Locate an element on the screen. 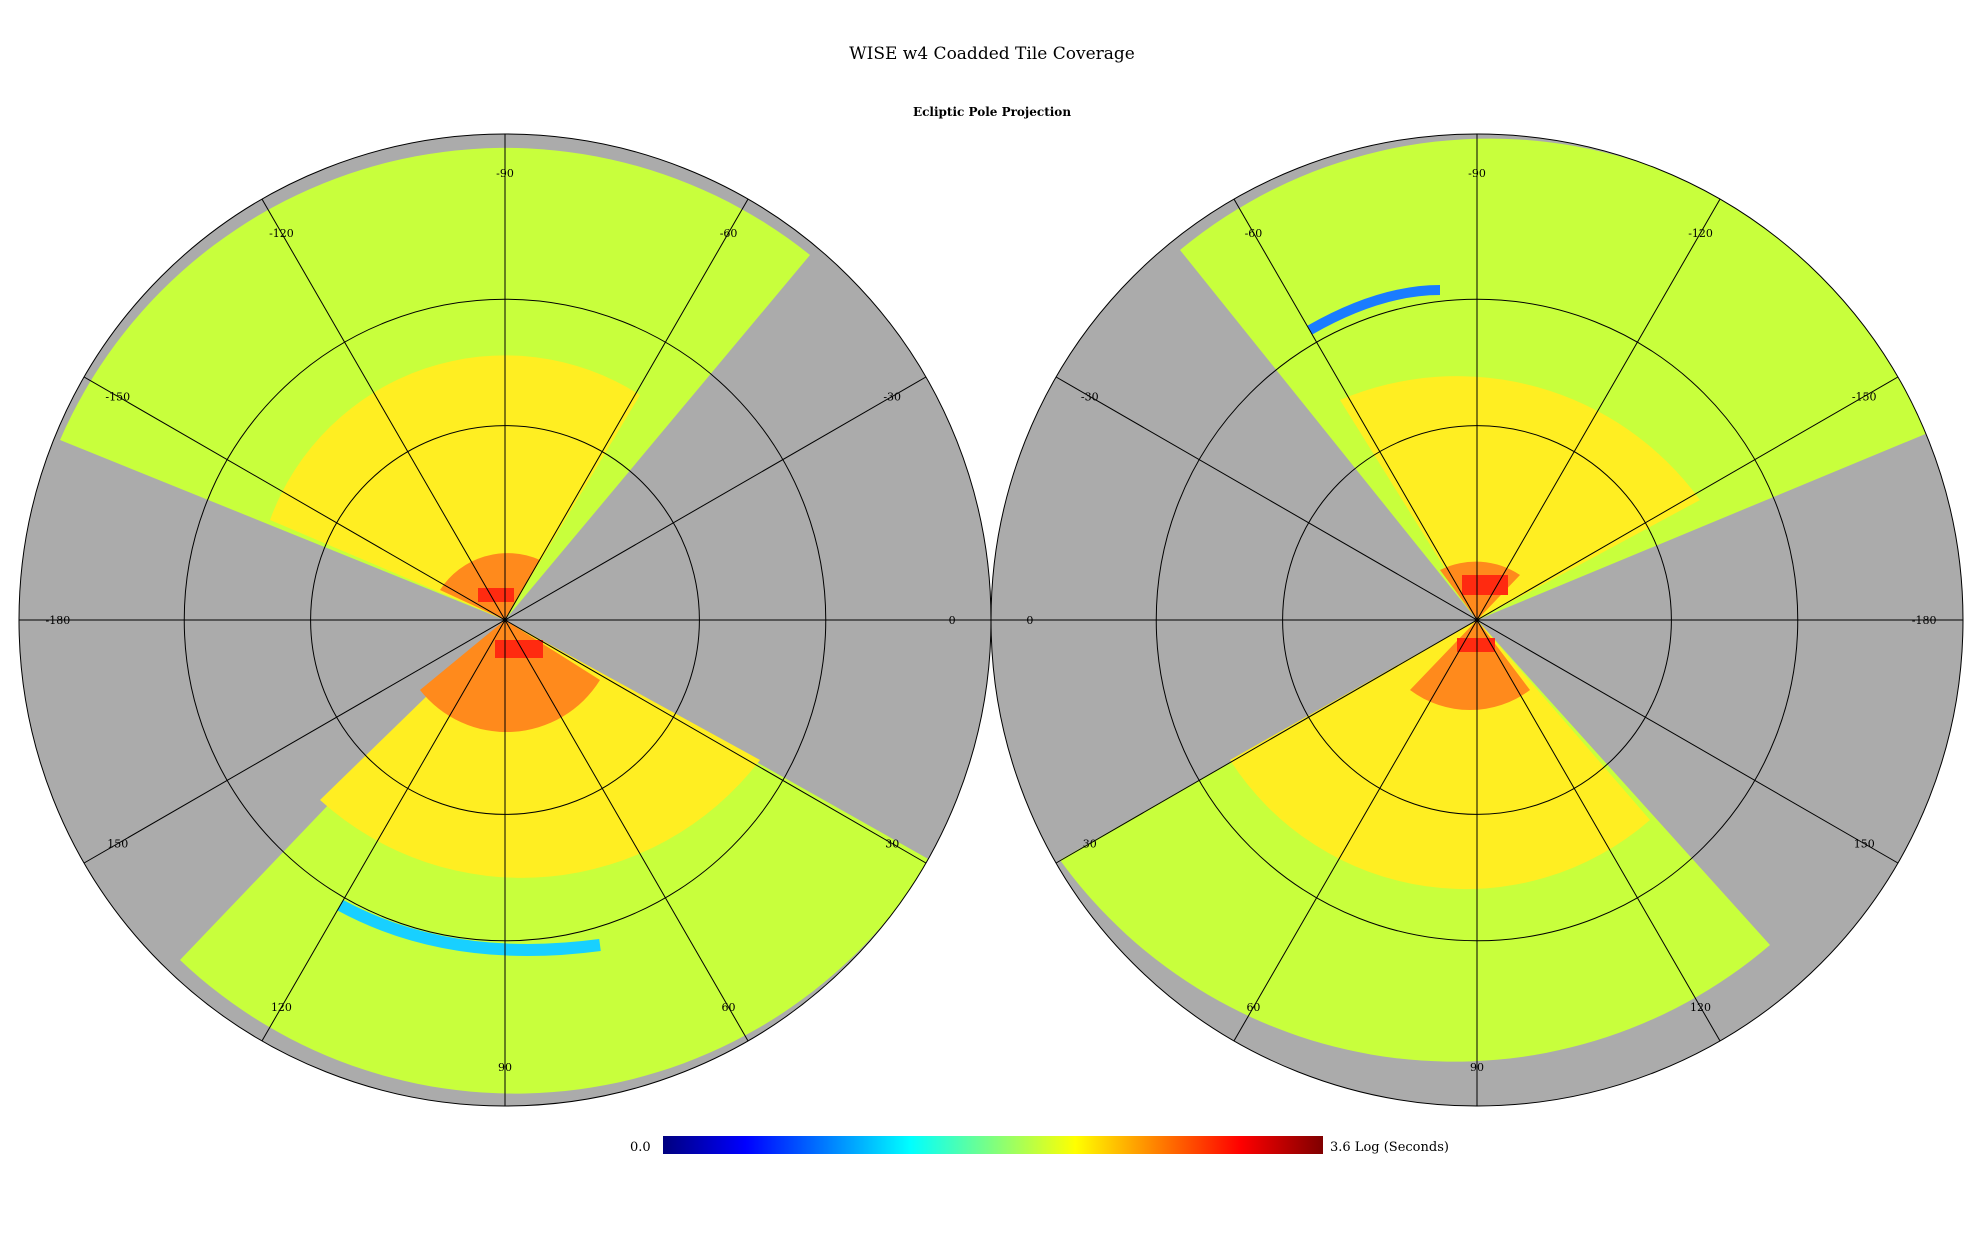 This screenshot has width=1984, height=1240. coverage-wedge-upper-inner is located at coordinates (490, 586).